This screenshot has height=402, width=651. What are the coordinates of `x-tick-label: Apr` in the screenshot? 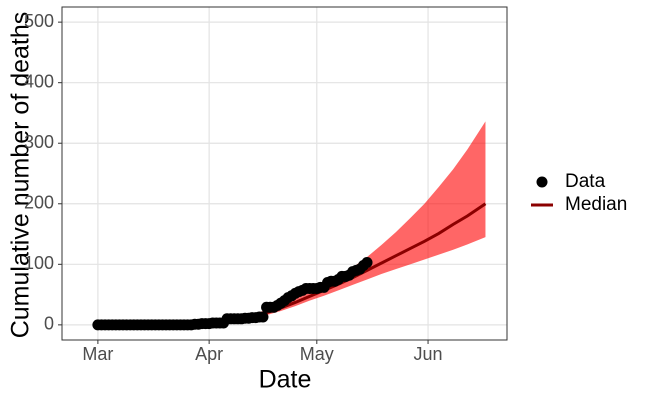 It's located at (209, 354).